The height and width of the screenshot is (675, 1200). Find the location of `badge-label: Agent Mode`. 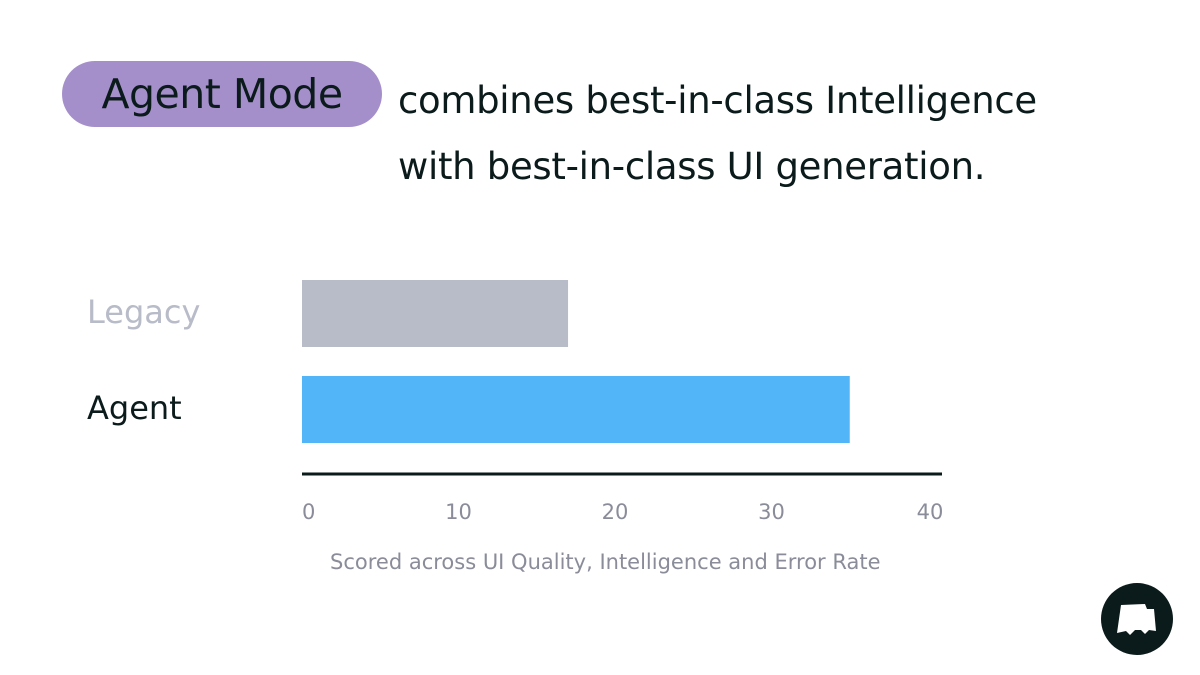

badge-label: Agent Mode is located at coordinates (222, 94).